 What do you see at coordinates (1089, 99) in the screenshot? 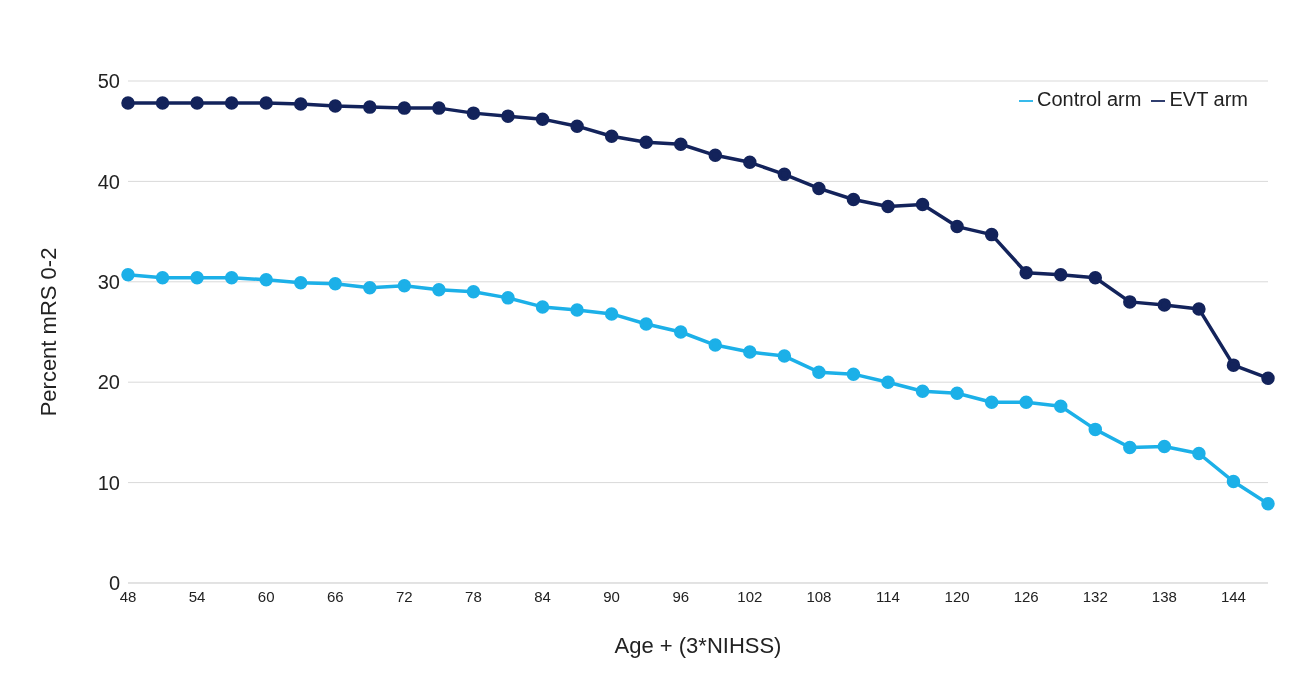
I see `legend-label: Control arm` at bounding box center [1089, 99].